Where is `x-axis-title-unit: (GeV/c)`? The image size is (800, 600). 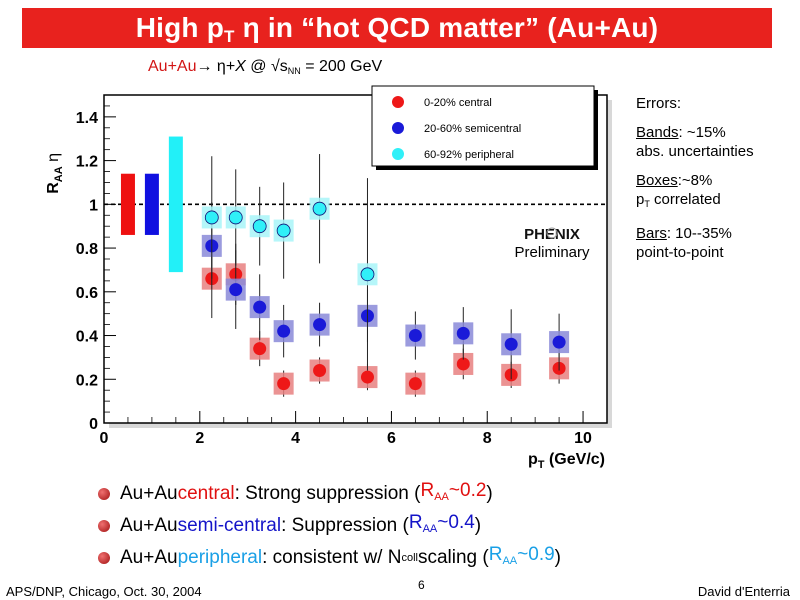 x-axis-title-unit: (GeV/c) is located at coordinates (575, 459).